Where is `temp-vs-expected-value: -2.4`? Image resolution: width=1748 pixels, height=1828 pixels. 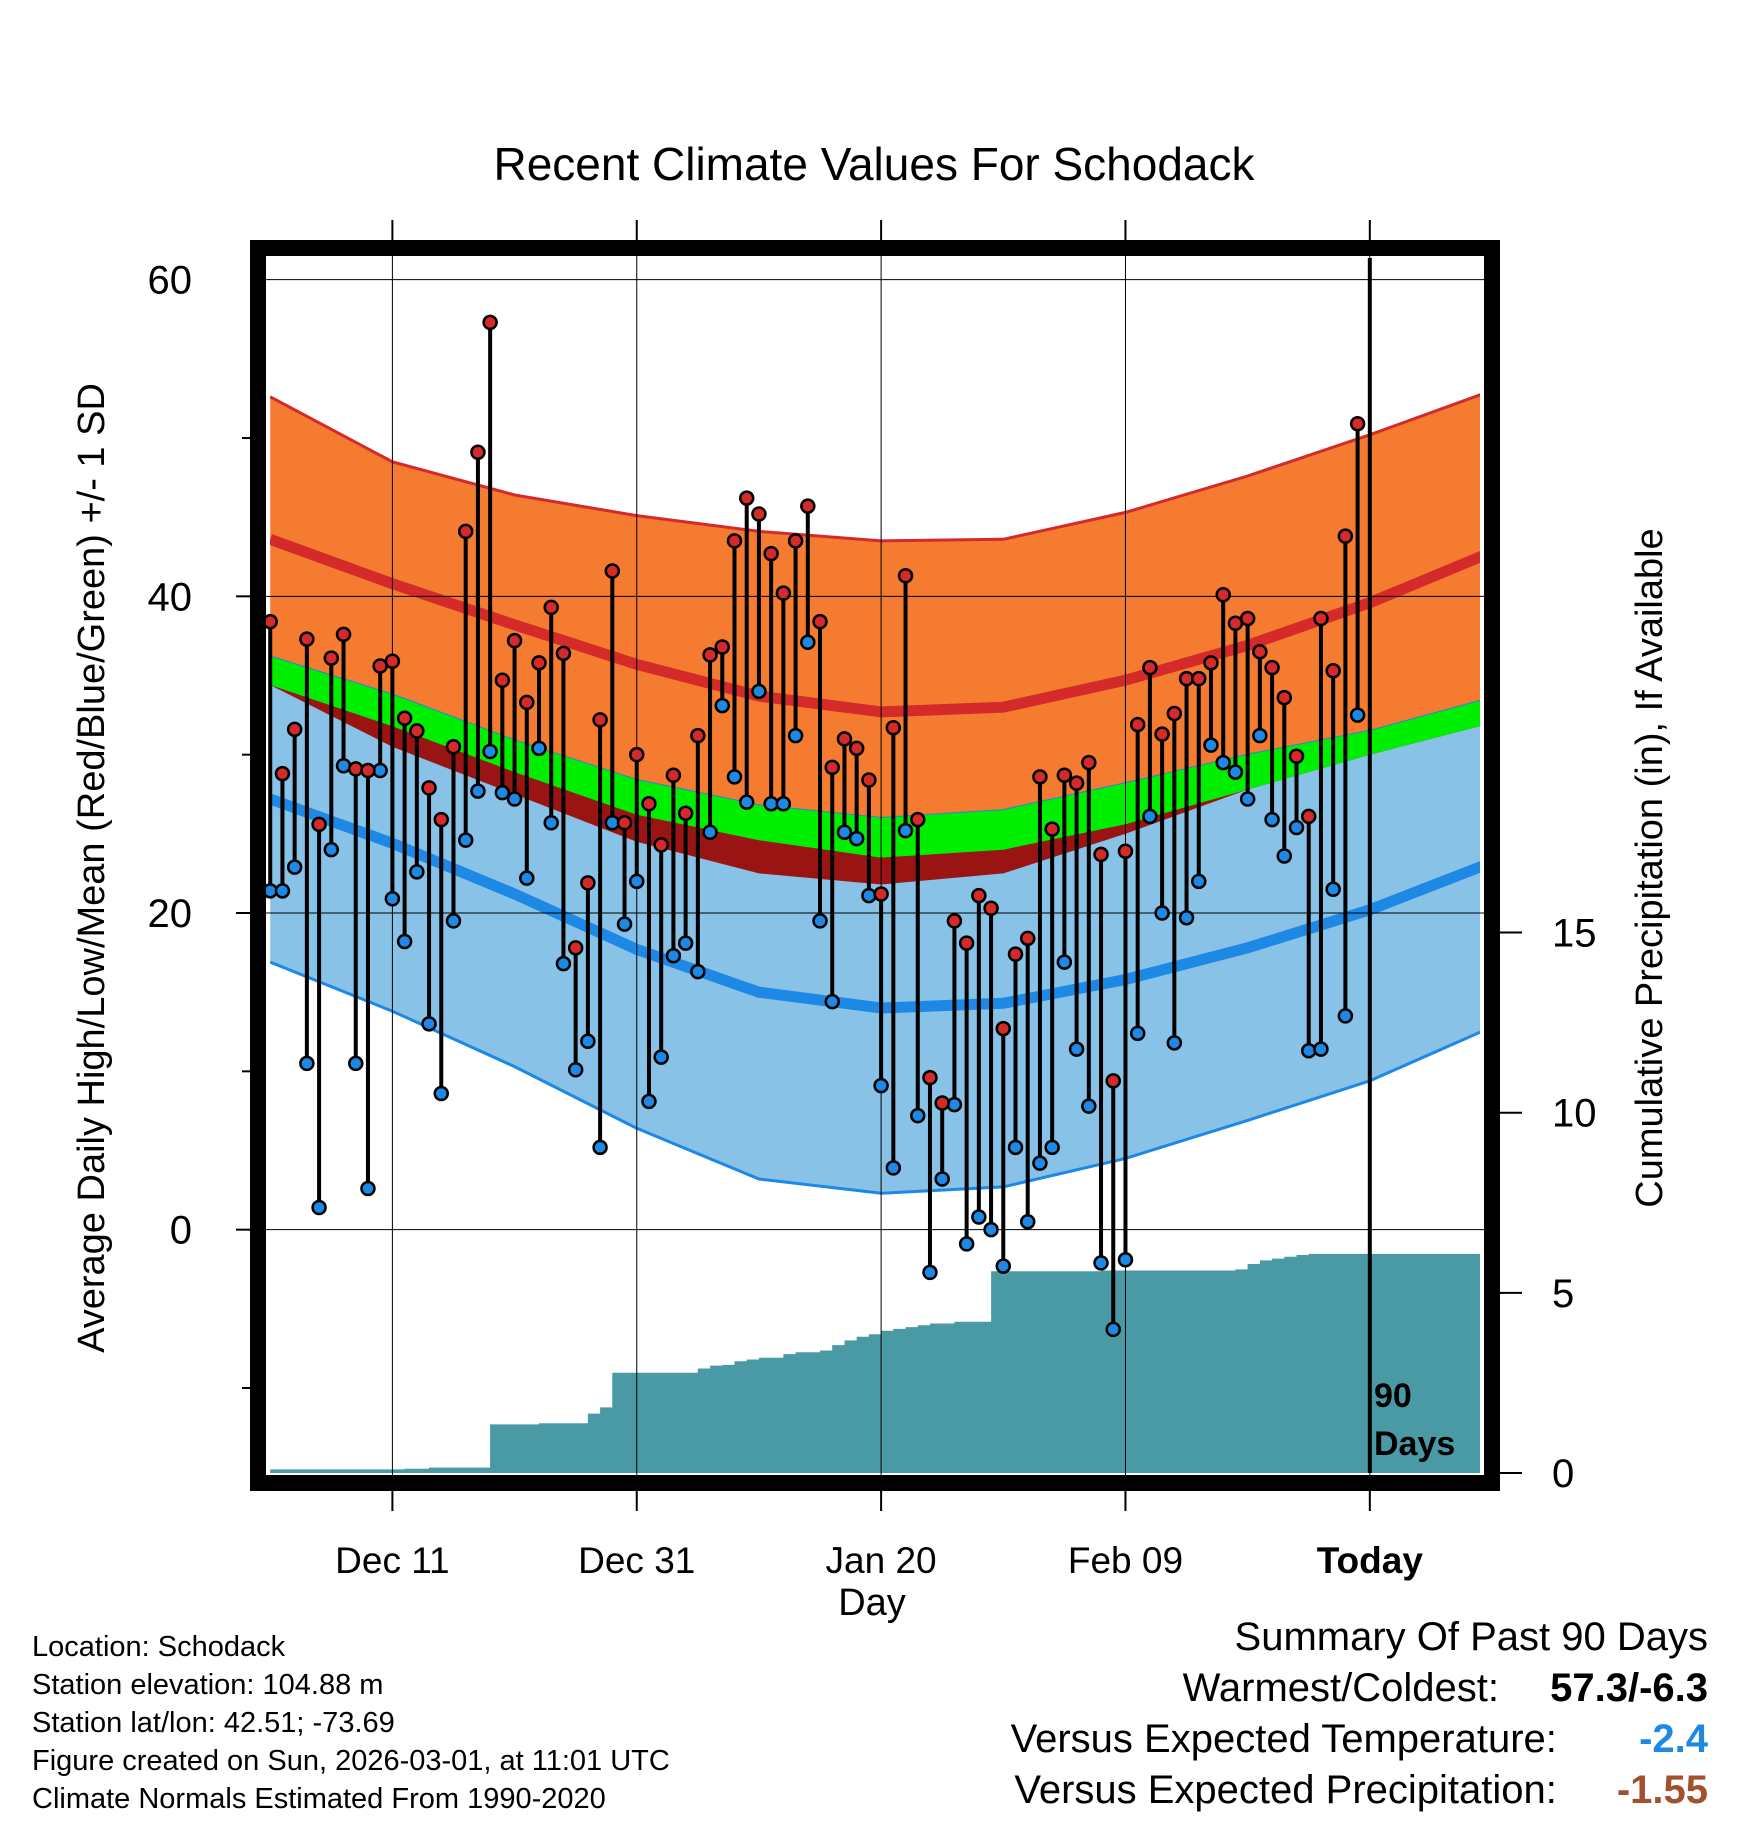 temp-vs-expected-value: -2.4 is located at coordinates (1673, 1739).